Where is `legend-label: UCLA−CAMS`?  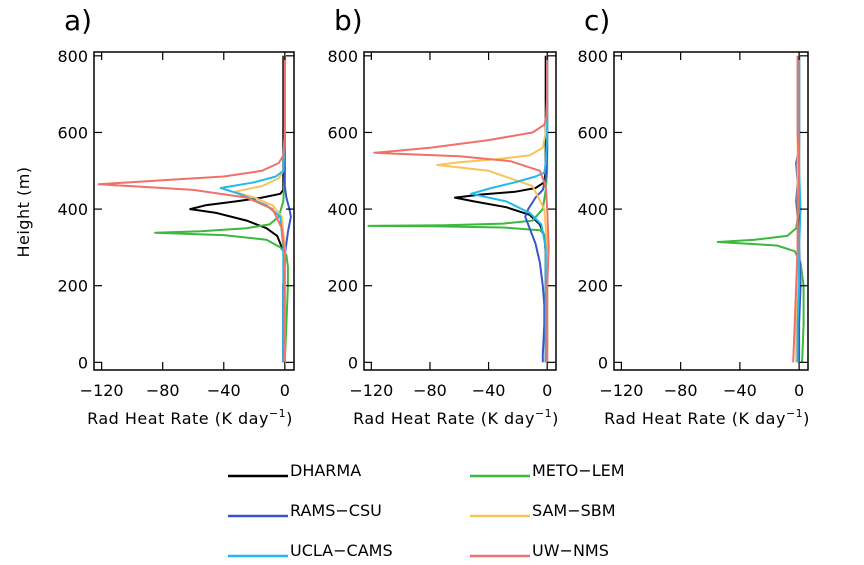 legend-label: UCLA−CAMS is located at coordinates (341, 550).